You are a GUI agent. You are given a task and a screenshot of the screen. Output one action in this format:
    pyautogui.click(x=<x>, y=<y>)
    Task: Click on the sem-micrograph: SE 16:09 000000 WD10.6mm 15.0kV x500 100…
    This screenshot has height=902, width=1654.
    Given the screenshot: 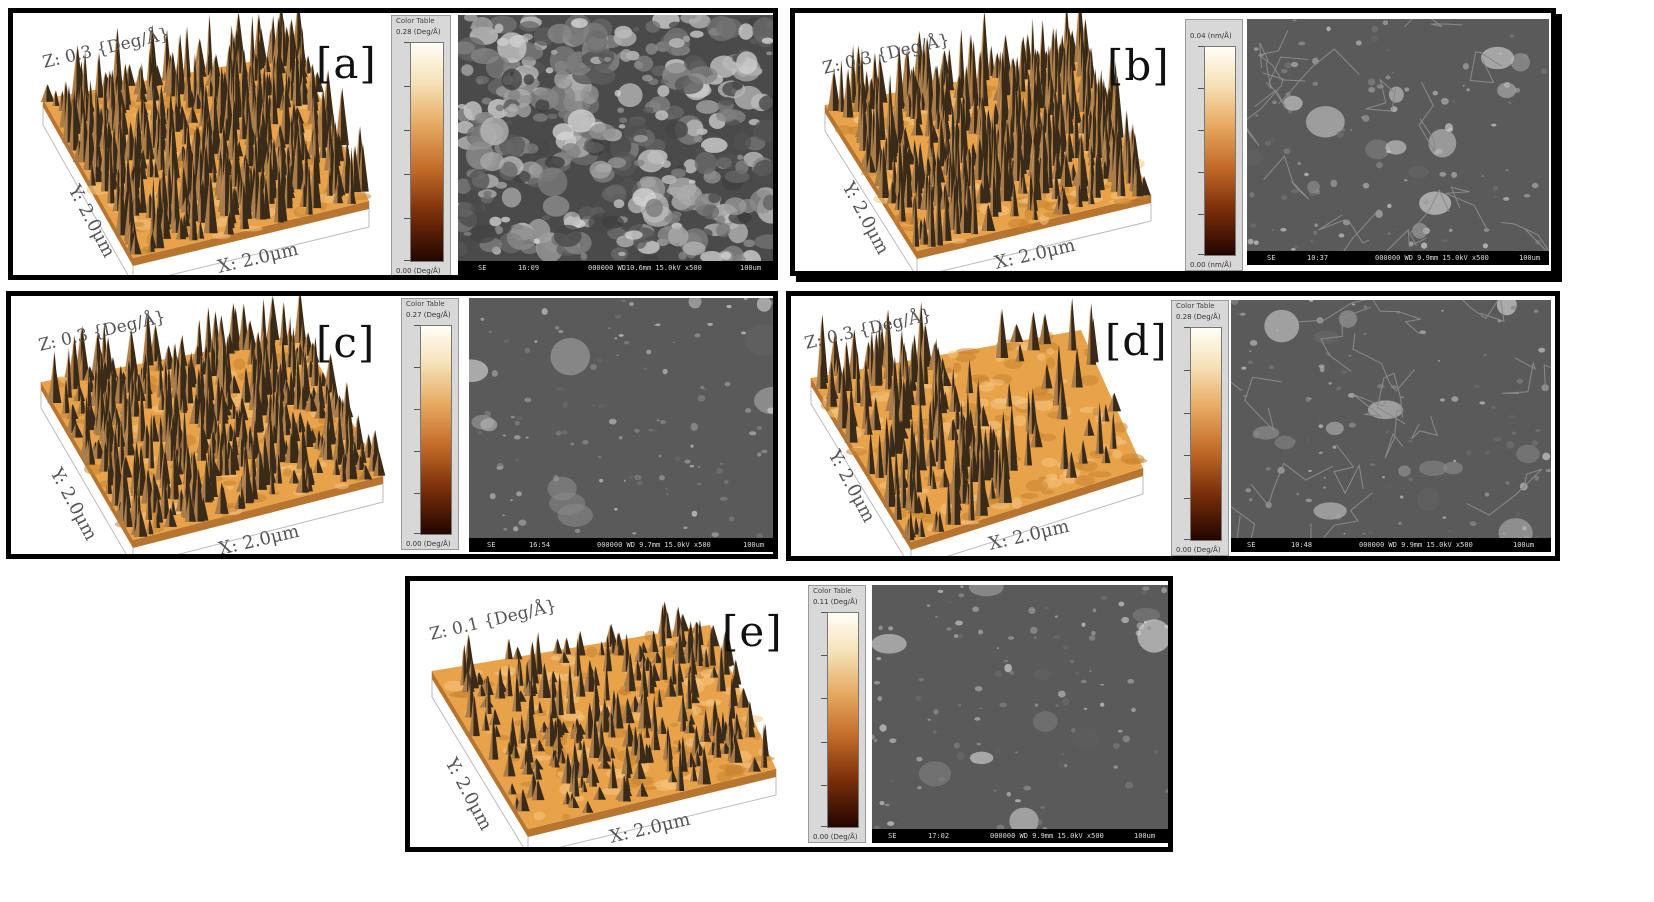 What is the action you would take?
    pyautogui.click(x=615, y=145)
    